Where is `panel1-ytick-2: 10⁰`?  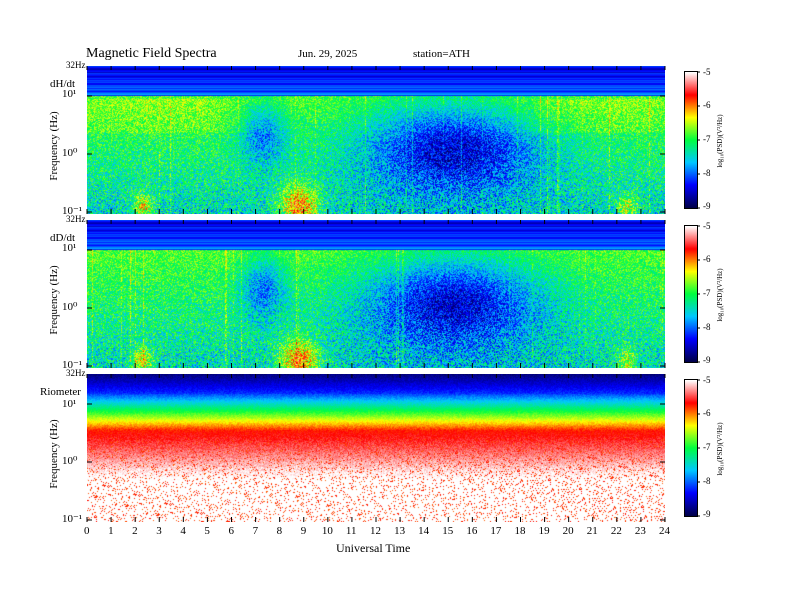 panel1-ytick-2: 10⁰ is located at coordinates (70, 153).